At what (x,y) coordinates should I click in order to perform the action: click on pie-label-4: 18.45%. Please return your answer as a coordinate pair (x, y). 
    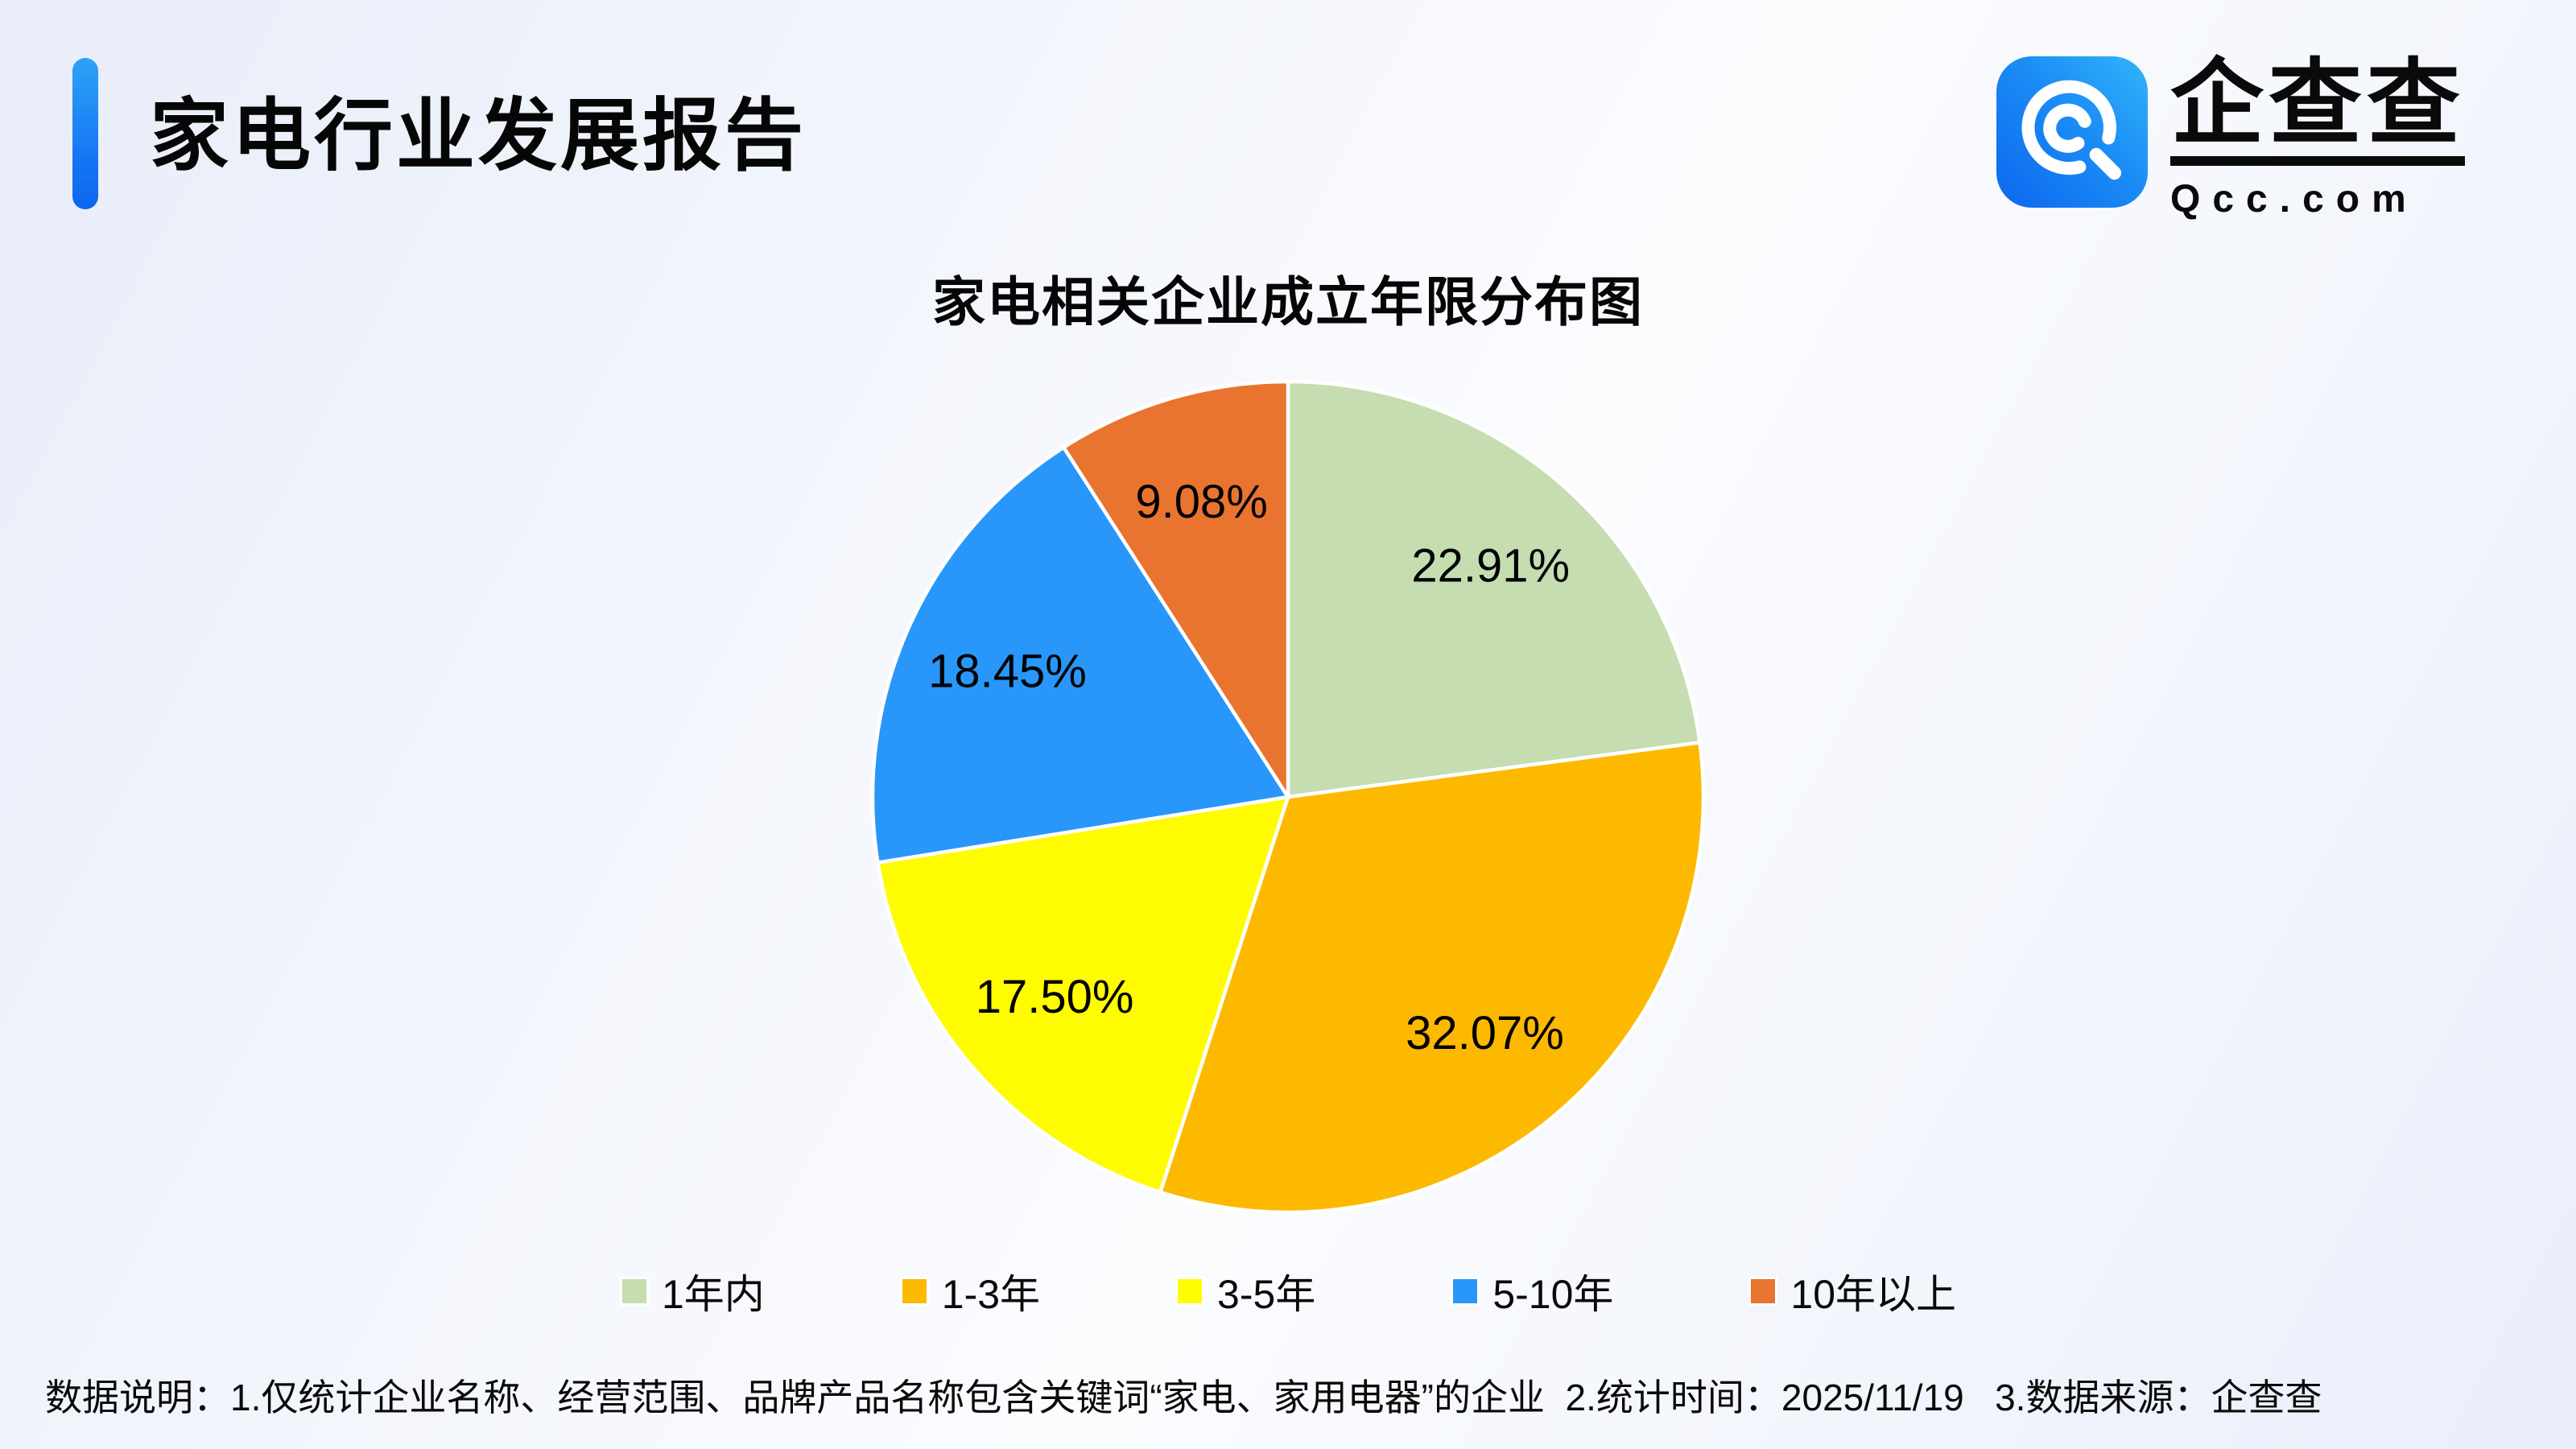
    Looking at the image, I should click on (1007, 672).